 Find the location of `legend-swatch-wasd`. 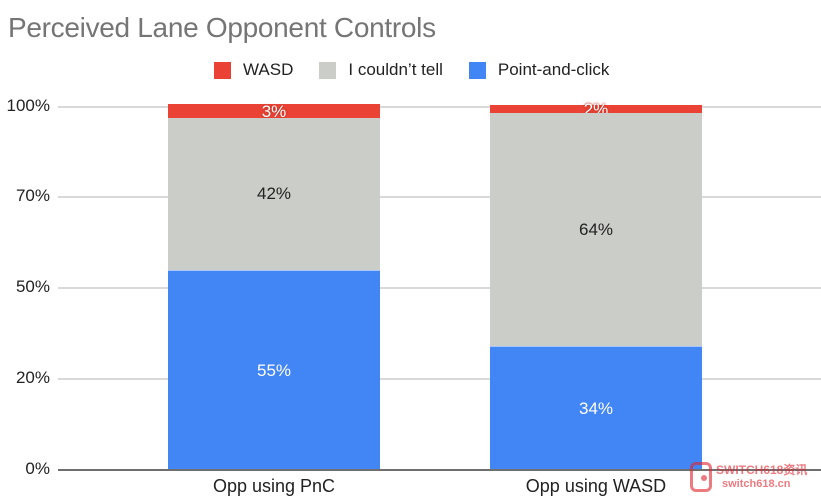

legend-swatch-wasd is located at coordinates (222, 70).